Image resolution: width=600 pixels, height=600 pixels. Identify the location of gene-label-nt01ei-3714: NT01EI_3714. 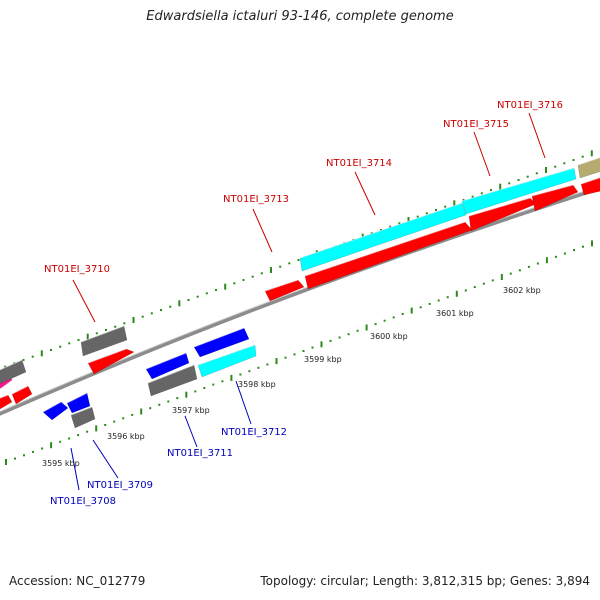
(359, 163).